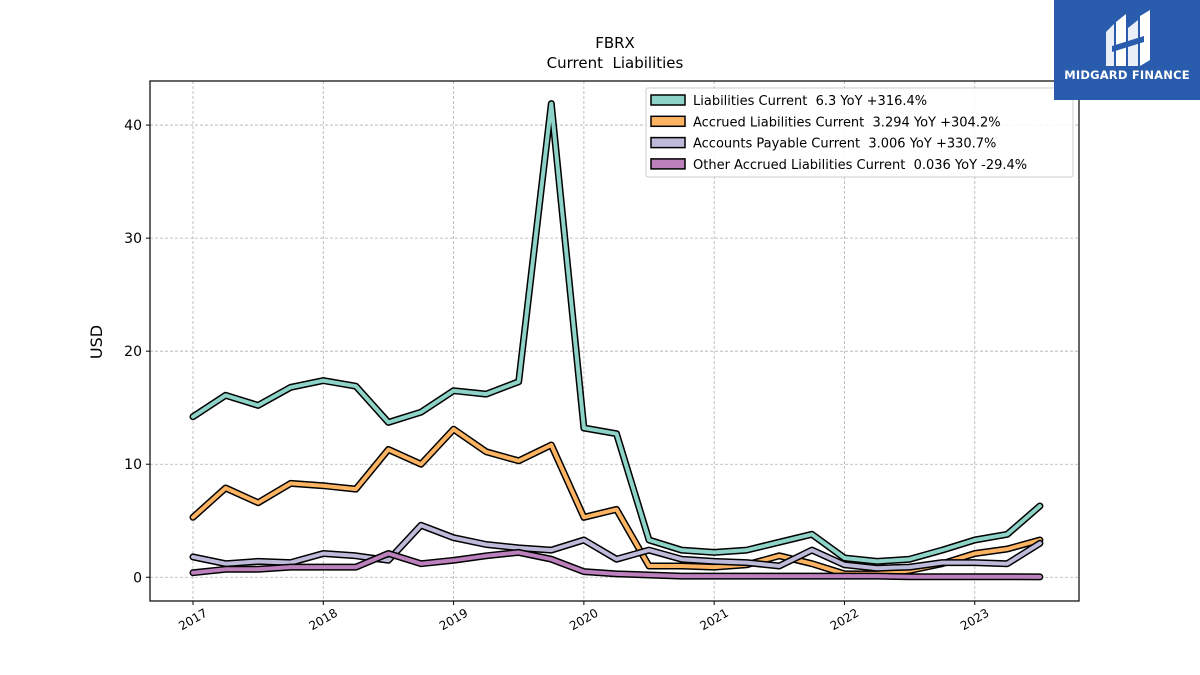 This screenshot has height=675, width=1200. I want to click on x-tick-label: 2023, so click(974, 619).